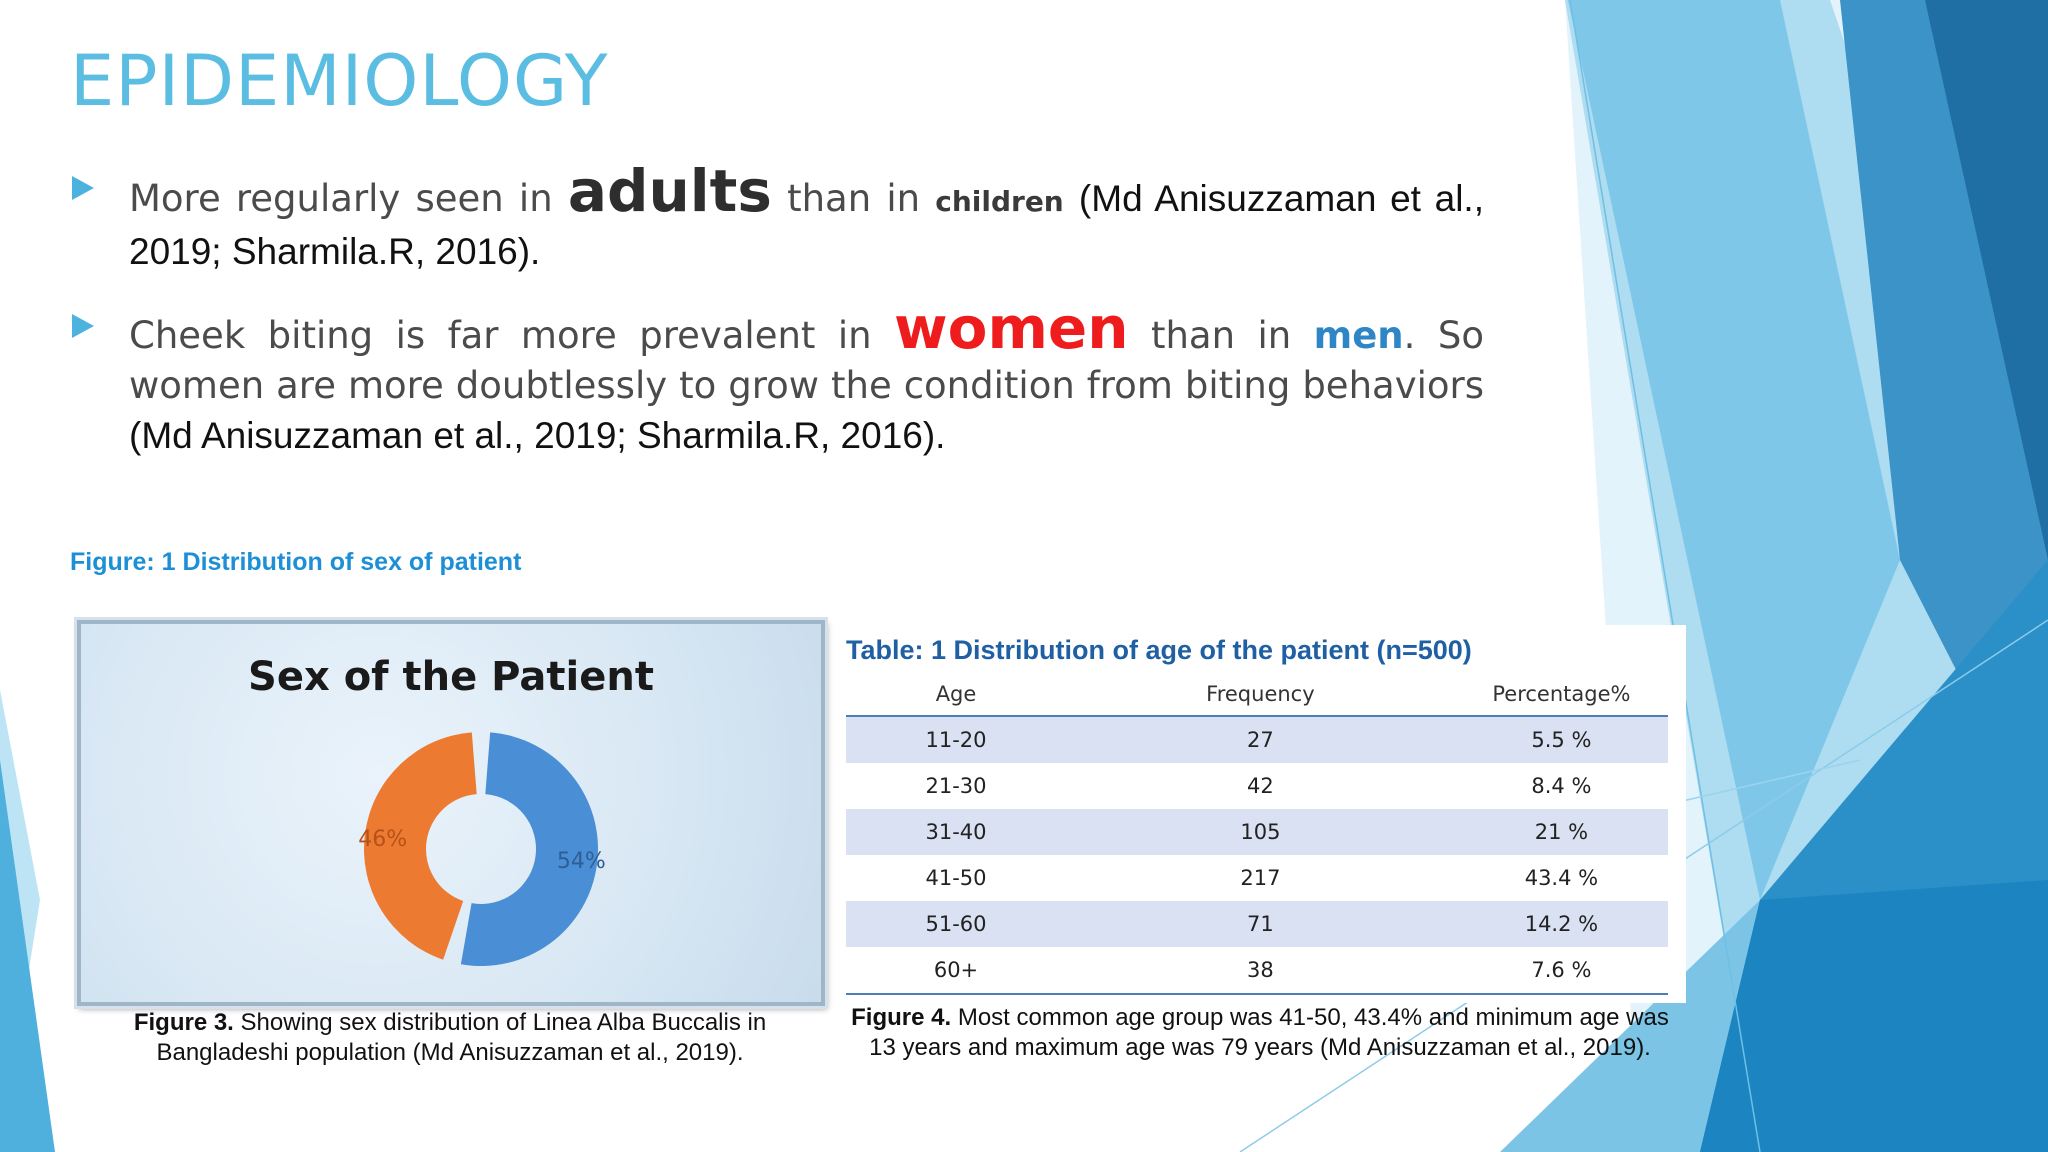 The image size is (2048, 1152). Describe the element at coordinates (1071, 198) in the screenshot. I see `text-segment` at that location.